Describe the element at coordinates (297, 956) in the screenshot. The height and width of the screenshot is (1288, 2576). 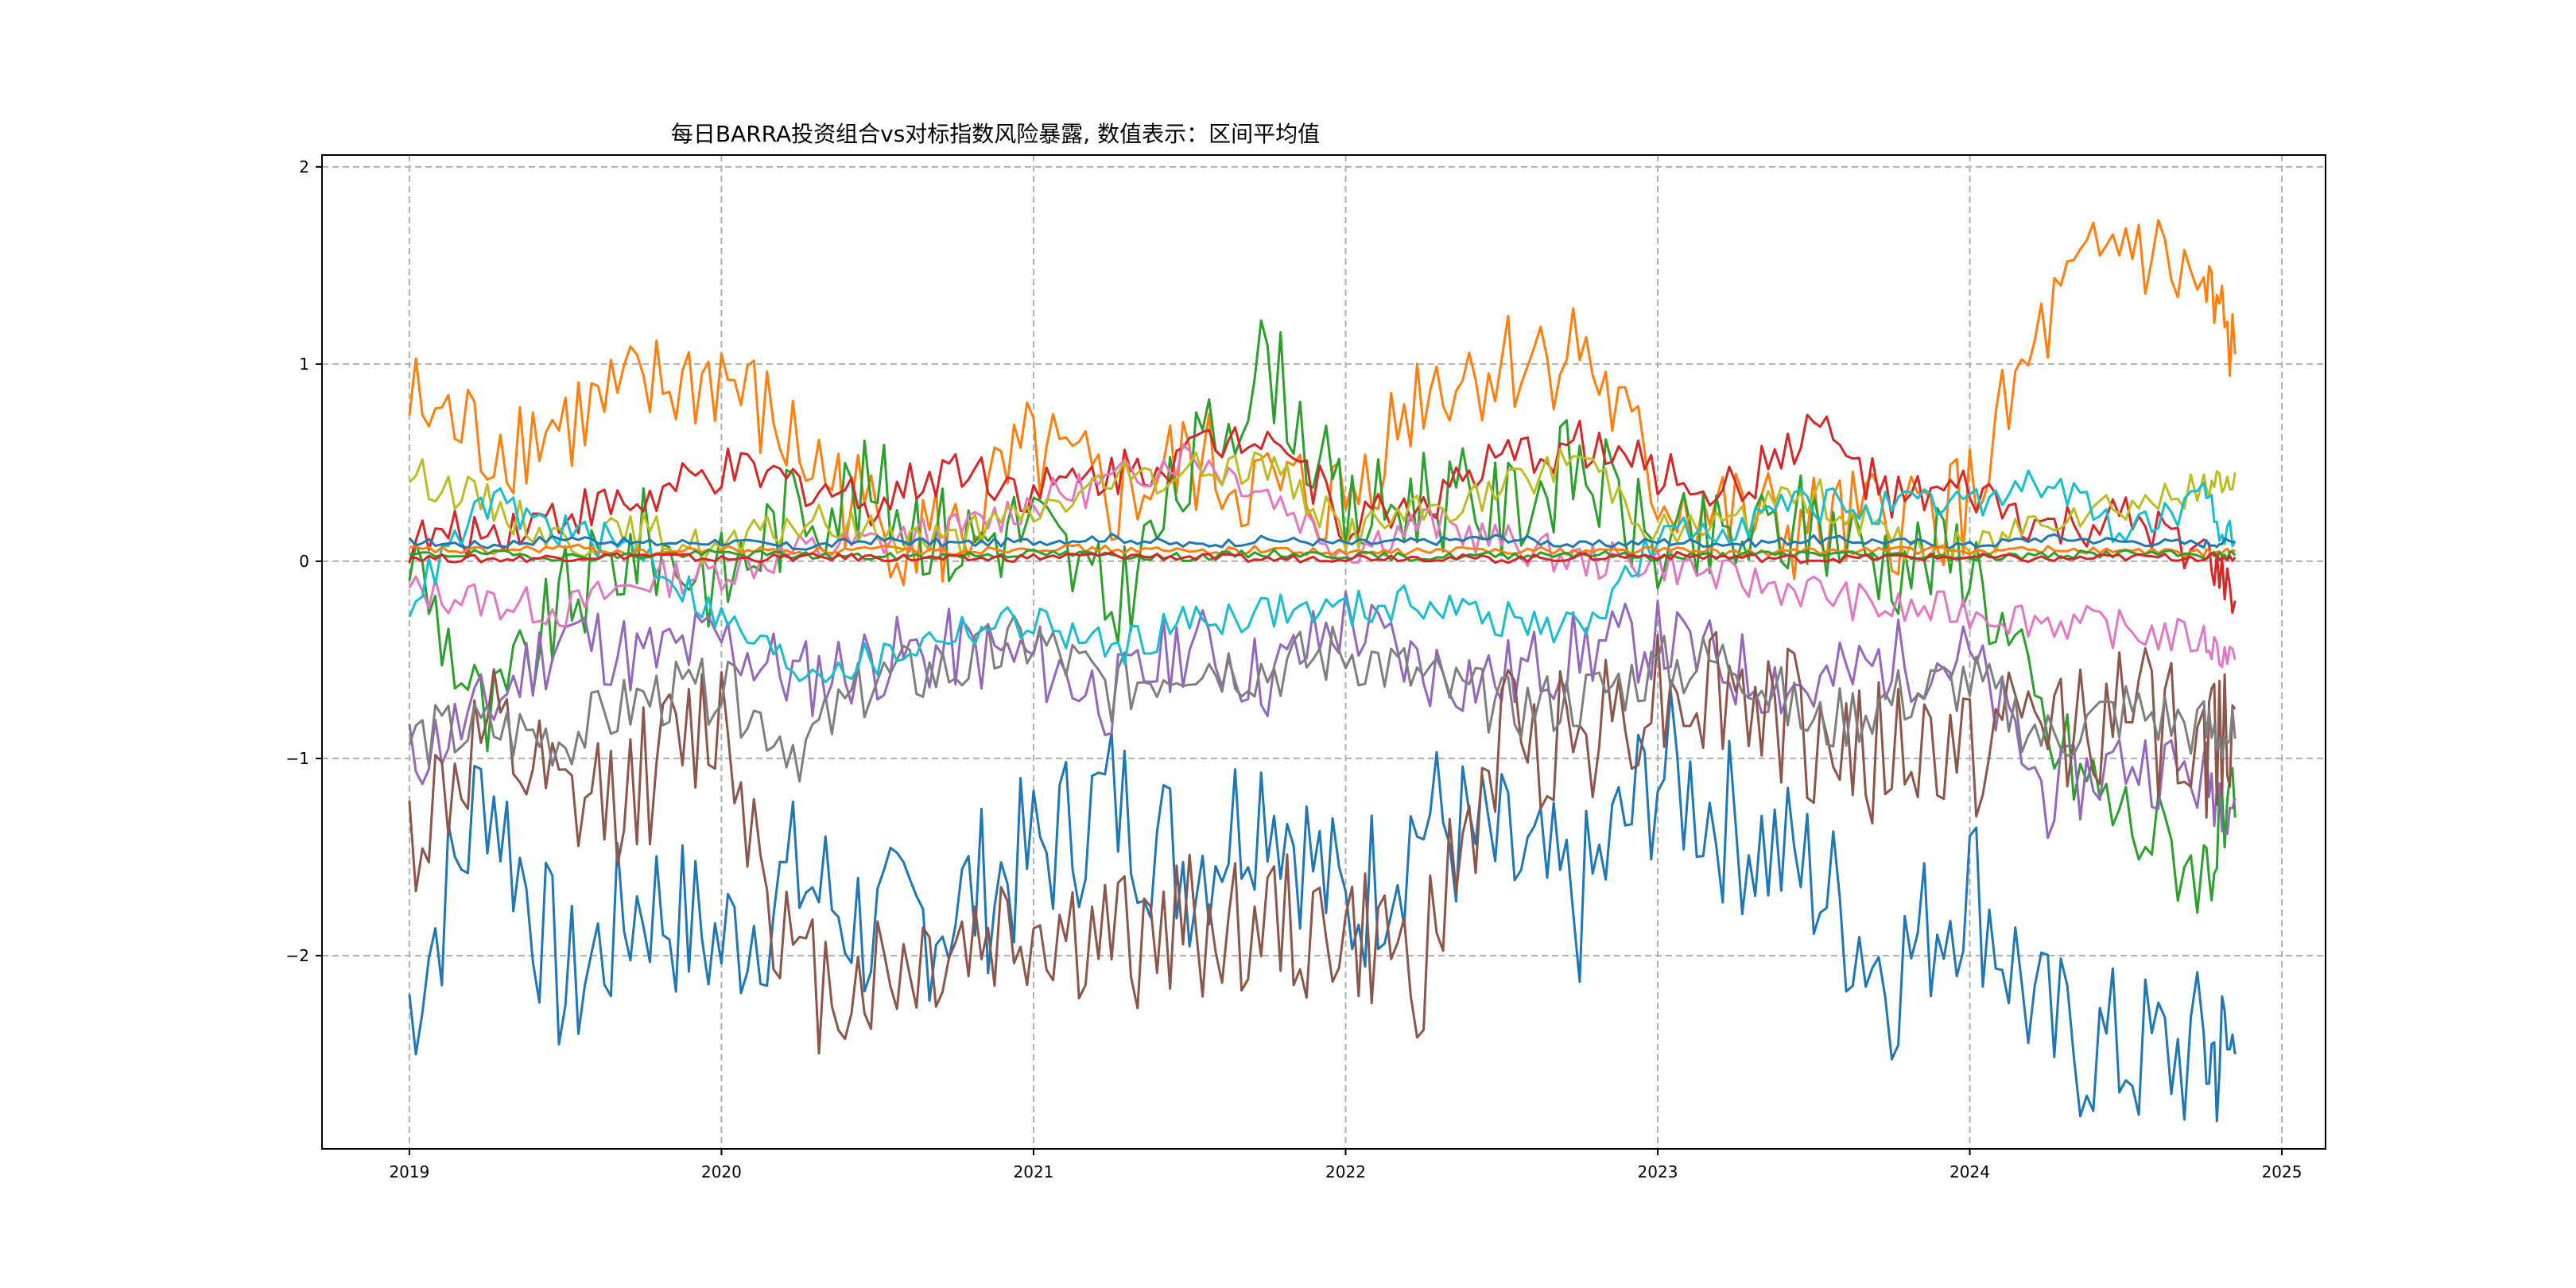
I see `y-tick-label: −2` at that location.